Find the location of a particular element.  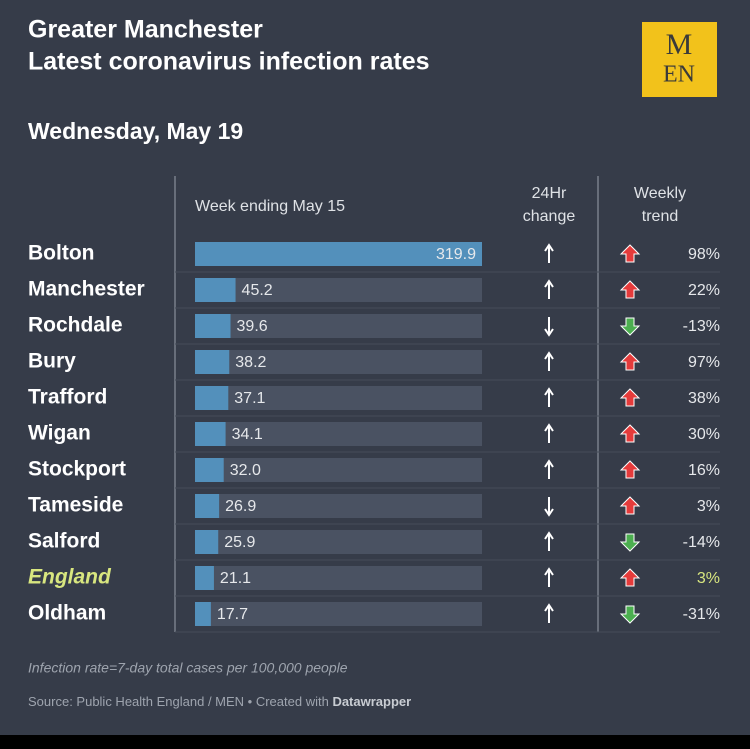

trend-value: -13% is located at coordinates (701, 326).